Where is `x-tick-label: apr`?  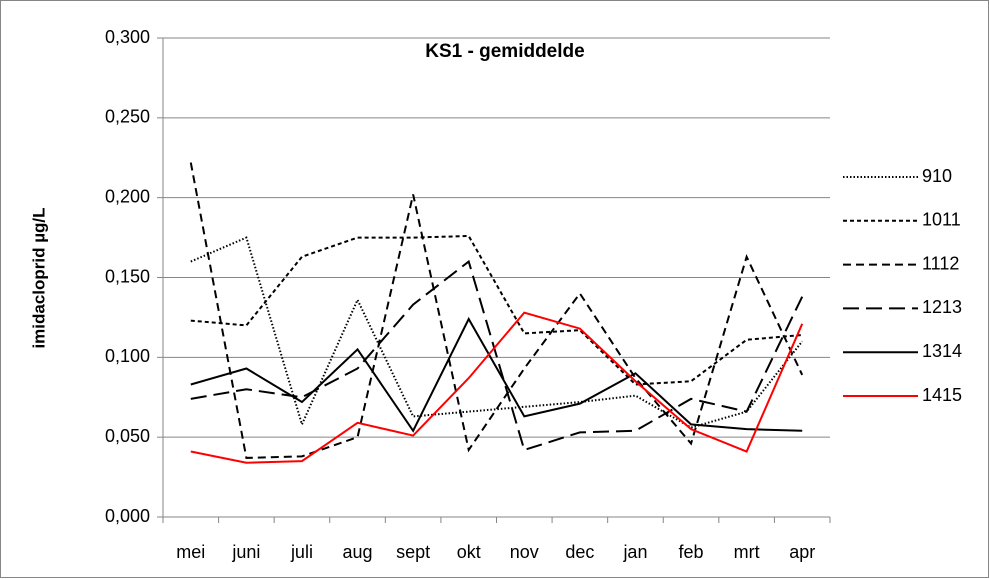 x-tick-label: apr is located at coordinates (802, 552).